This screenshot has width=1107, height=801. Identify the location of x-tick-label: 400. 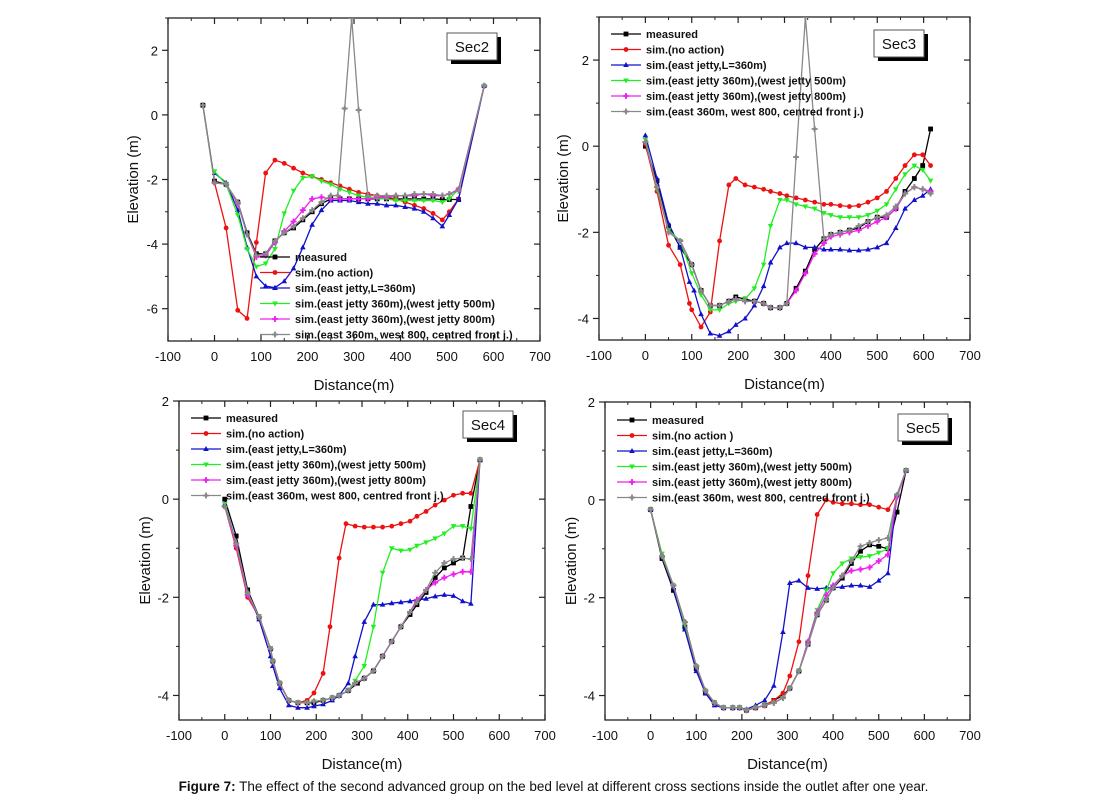
(401, 356).